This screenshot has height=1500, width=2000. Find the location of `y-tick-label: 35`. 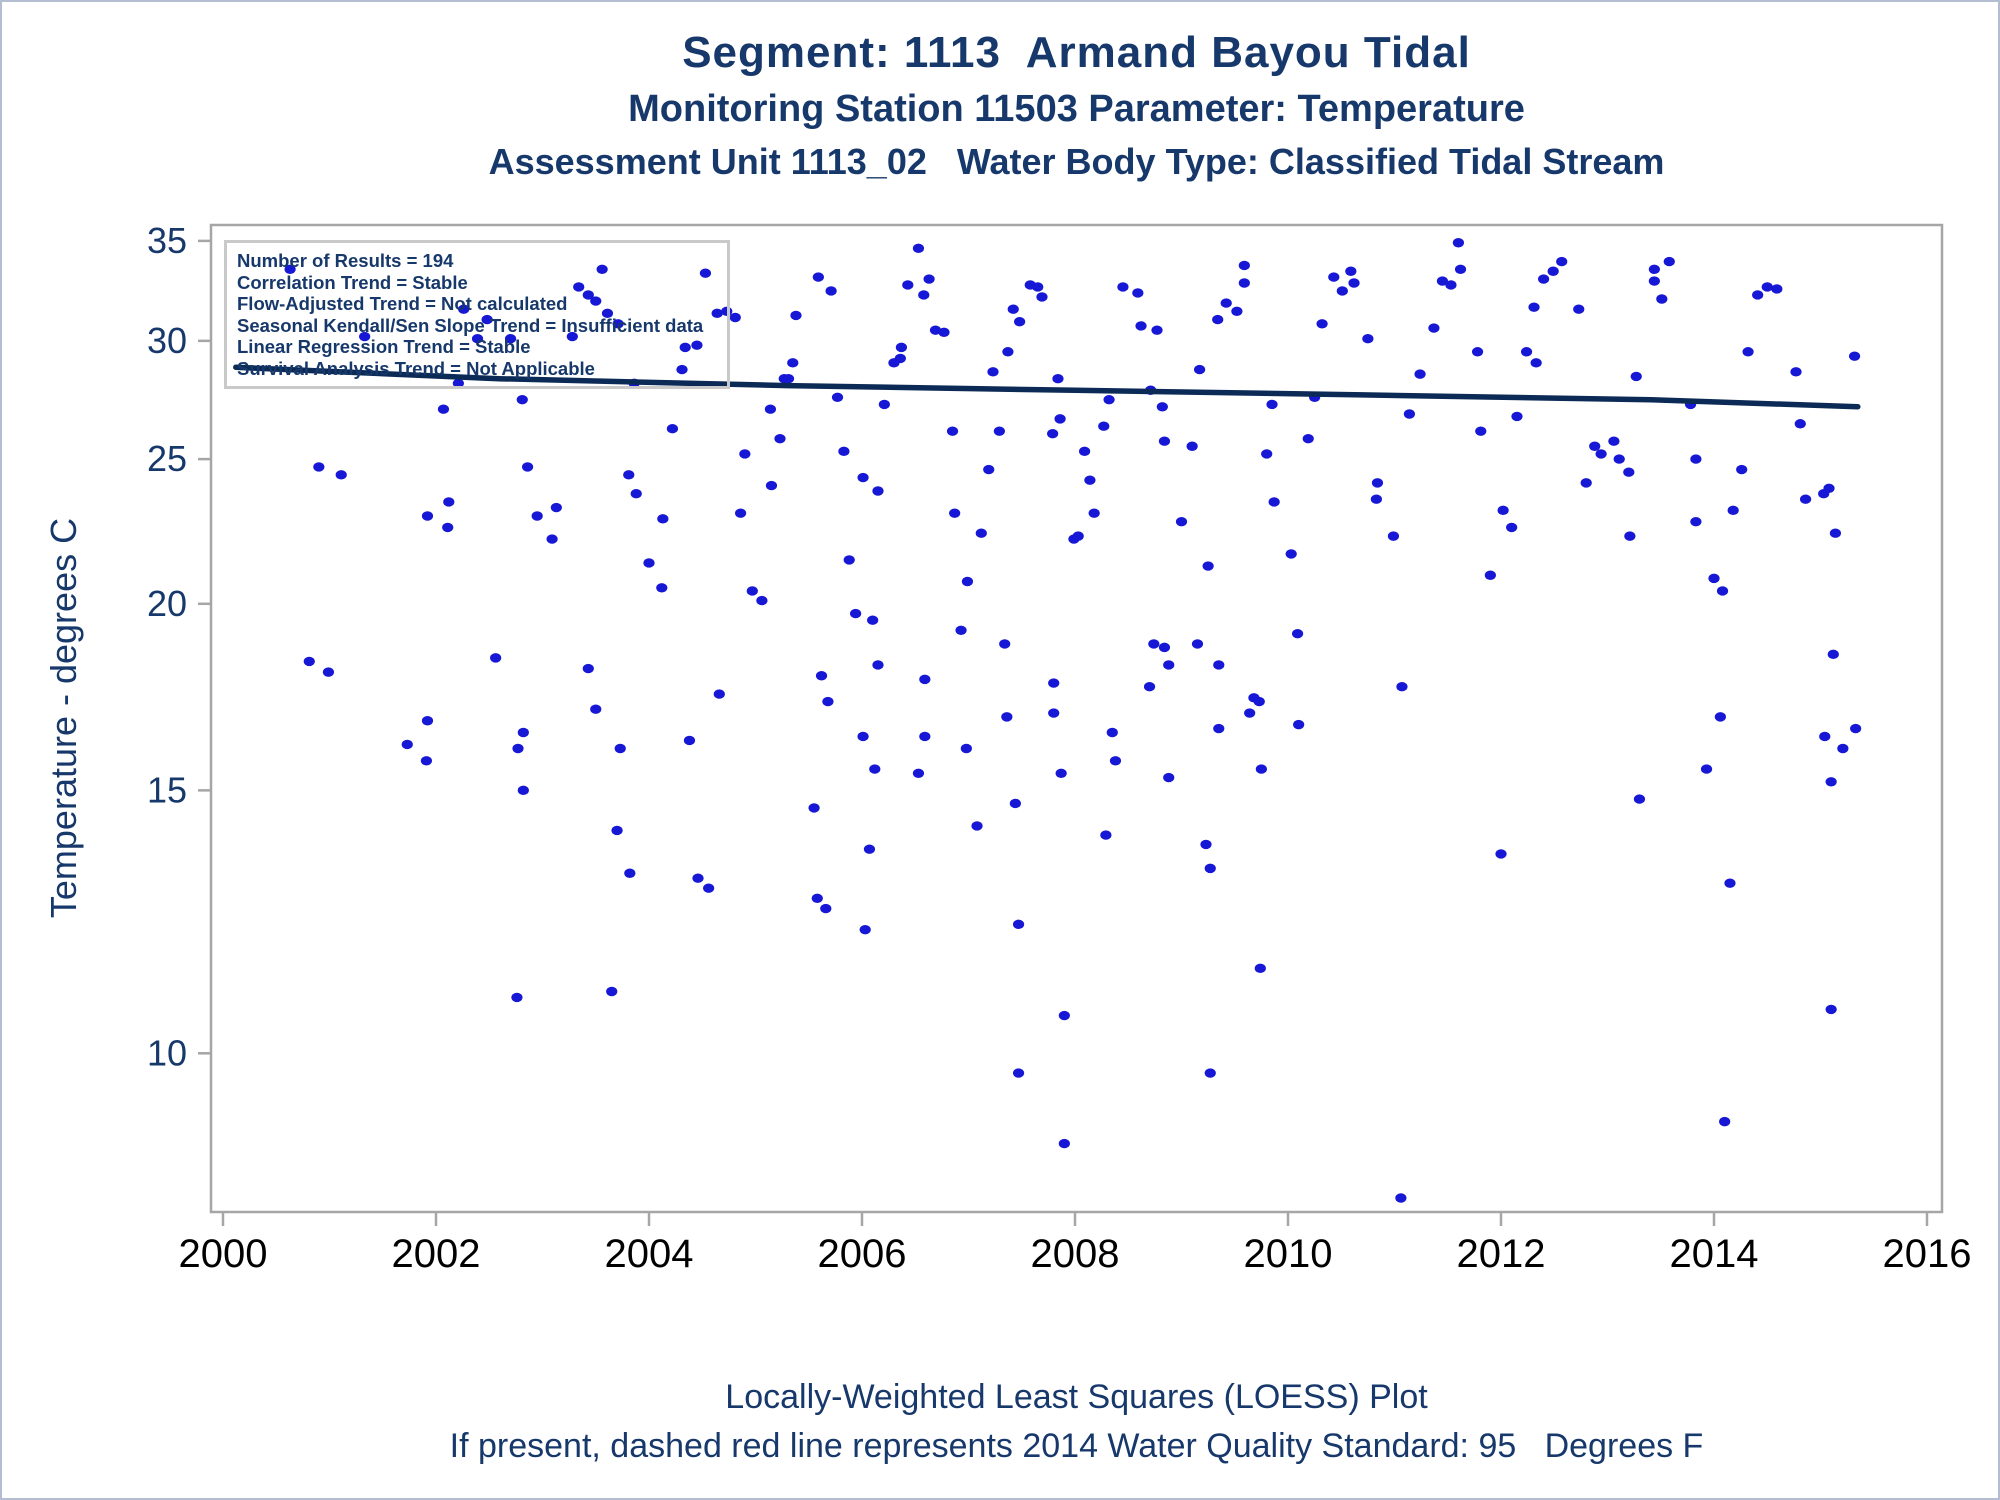

y-tick-label: 35 is located at coordinates (167, 240).